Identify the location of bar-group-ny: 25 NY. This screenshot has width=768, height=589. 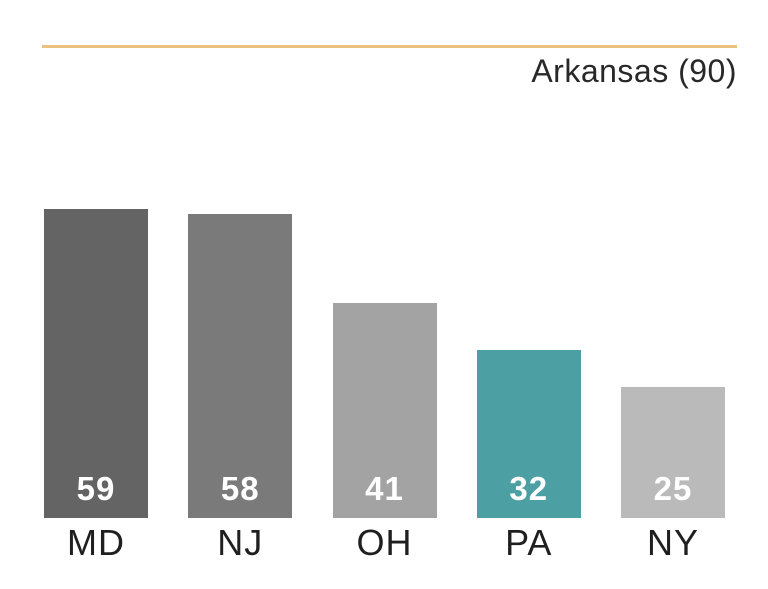
(673, 304).